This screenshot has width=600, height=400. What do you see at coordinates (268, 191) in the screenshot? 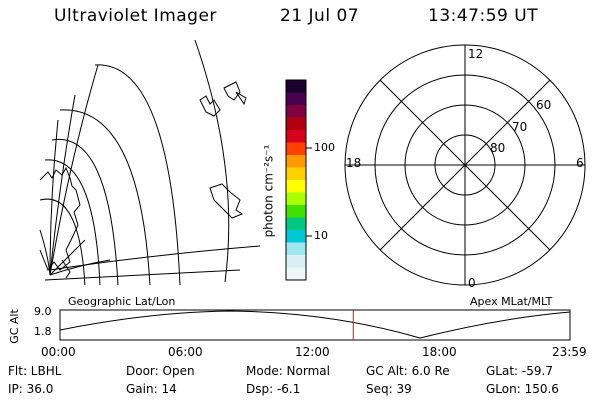
I see `colorbar-unit-label: photon cm⁻²s⁻¹` at bounding box center [268, 191].